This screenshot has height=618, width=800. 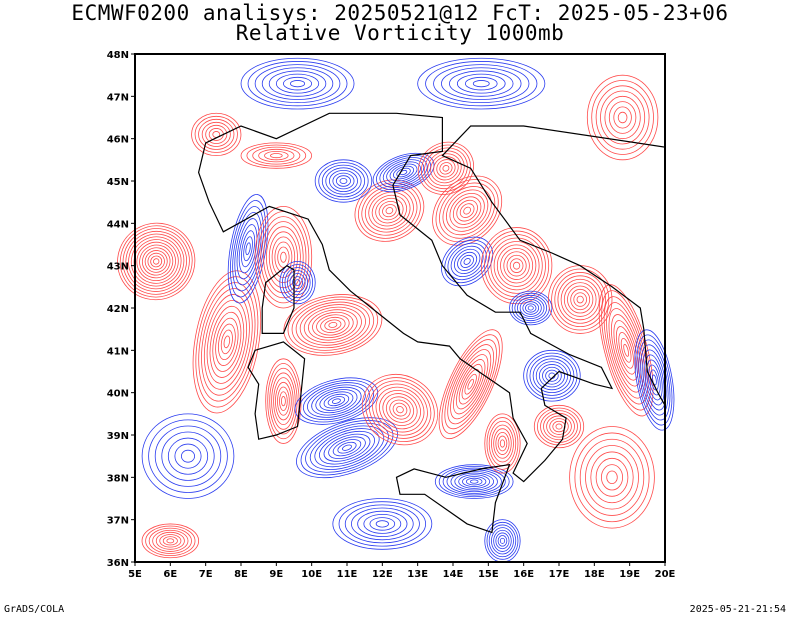 What do you see at coordinates (453, 574) in the screenshot?
I see `lon-tick-label: 14E` at bounding box center [453, 574].